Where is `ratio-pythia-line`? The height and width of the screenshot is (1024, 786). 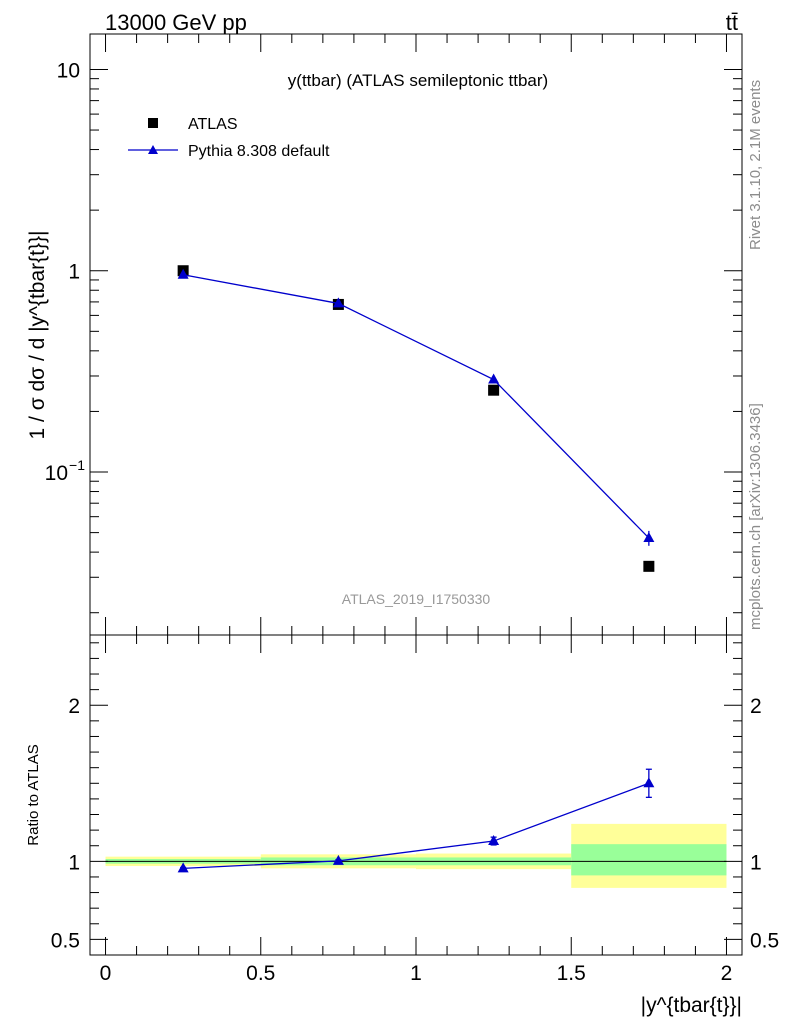 ratio-pythia-line is located at coordinates (416, 826).